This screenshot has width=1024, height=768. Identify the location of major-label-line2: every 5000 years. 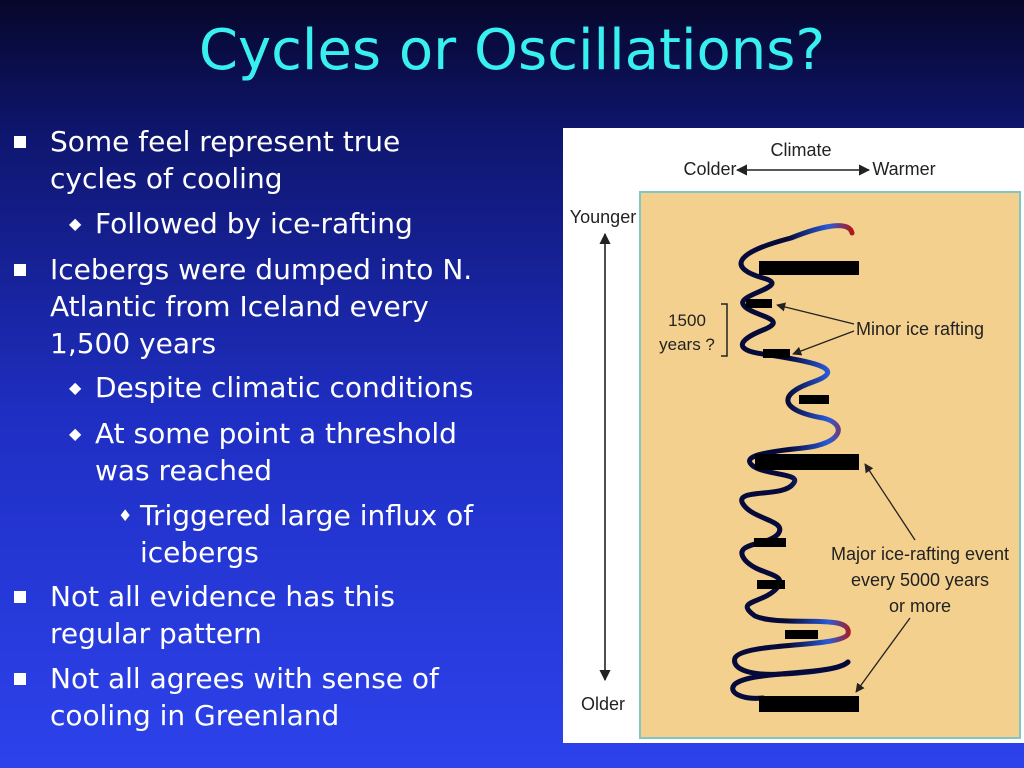
(920, 580).